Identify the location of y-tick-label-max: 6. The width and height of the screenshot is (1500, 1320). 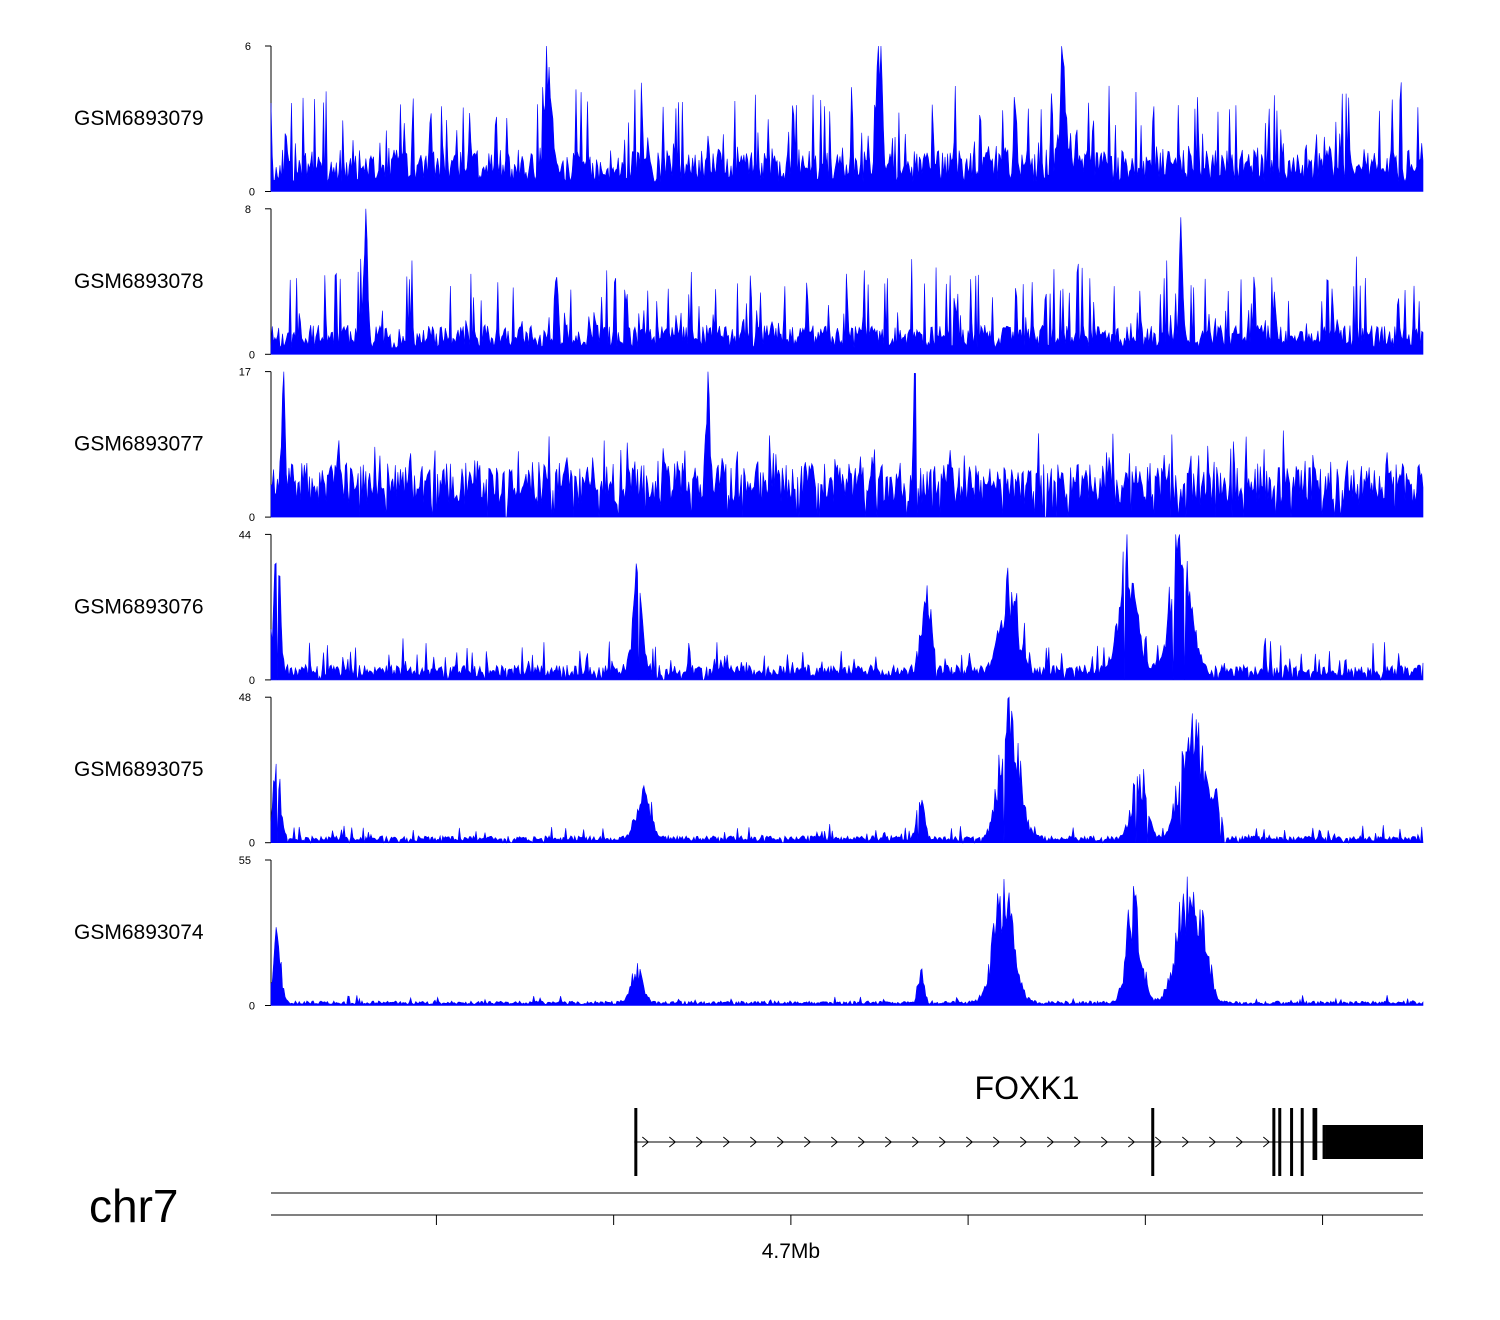
(248, 47).